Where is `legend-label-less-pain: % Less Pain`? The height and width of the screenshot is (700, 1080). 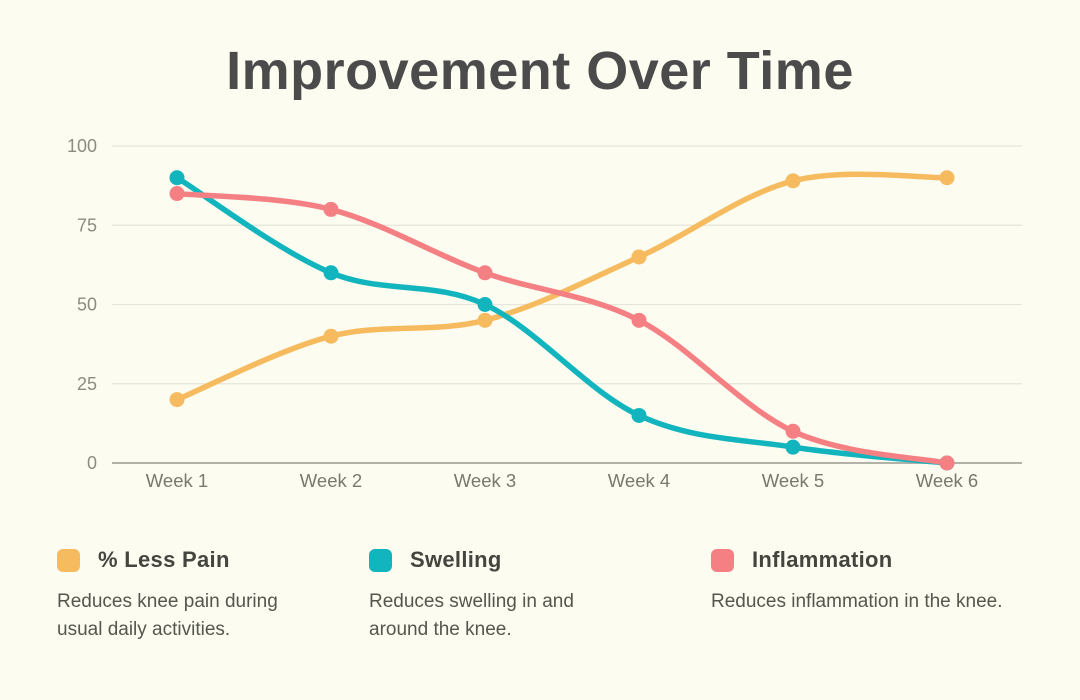 legend-label-less-pain: % Less Pain is located at coordinates (164, 559).